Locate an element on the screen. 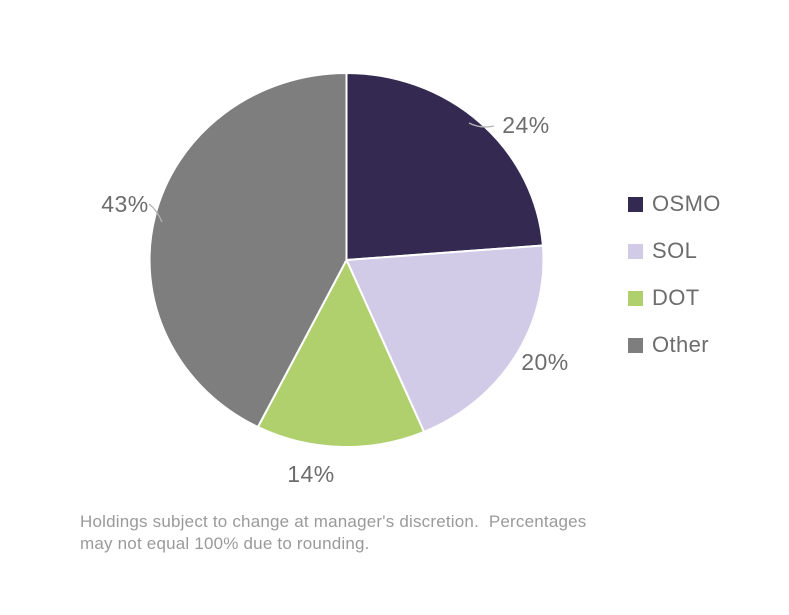 Image resolution: width=789 pixels, height=615 pixels. legend-swatch-dot is located at coordinates (635, 298).